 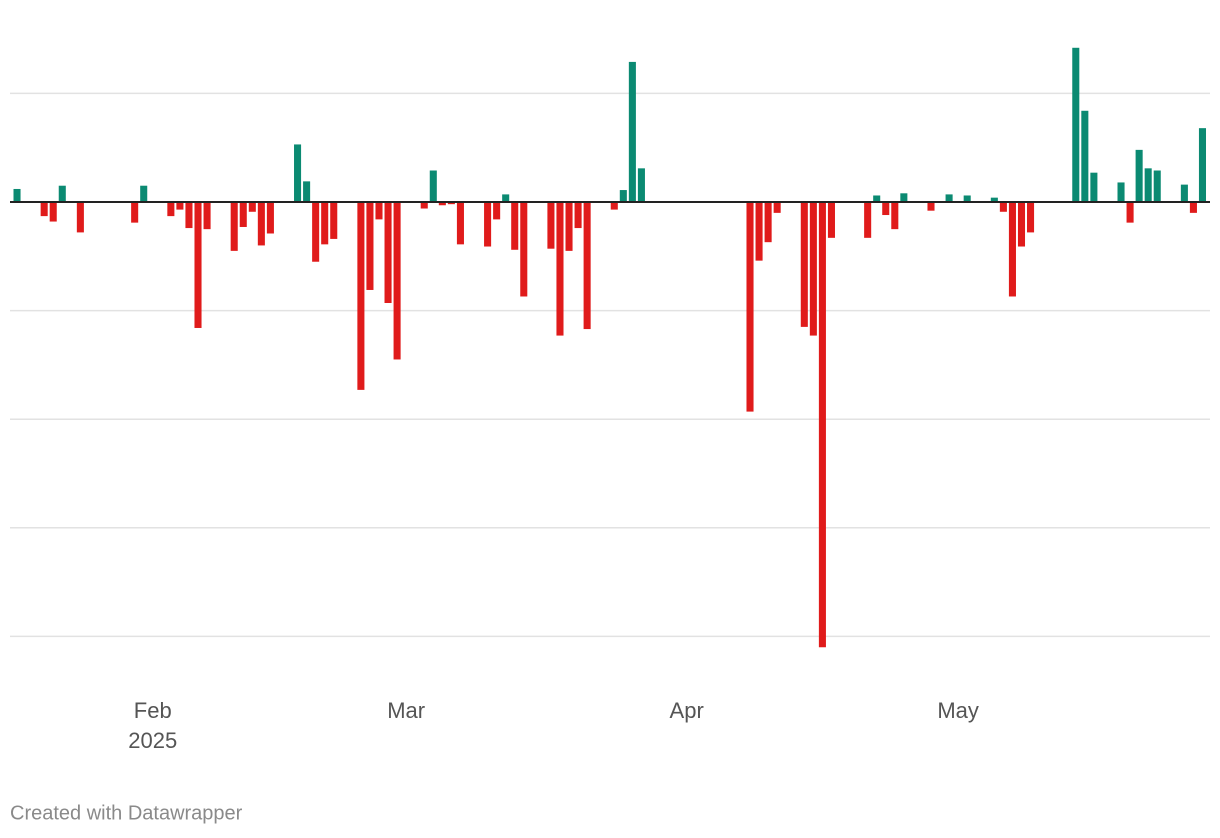 What do you see at coordinates (153, 710) in the screenshot?
I see `x-tick-label: Feb` at bounding box center [153, 710].